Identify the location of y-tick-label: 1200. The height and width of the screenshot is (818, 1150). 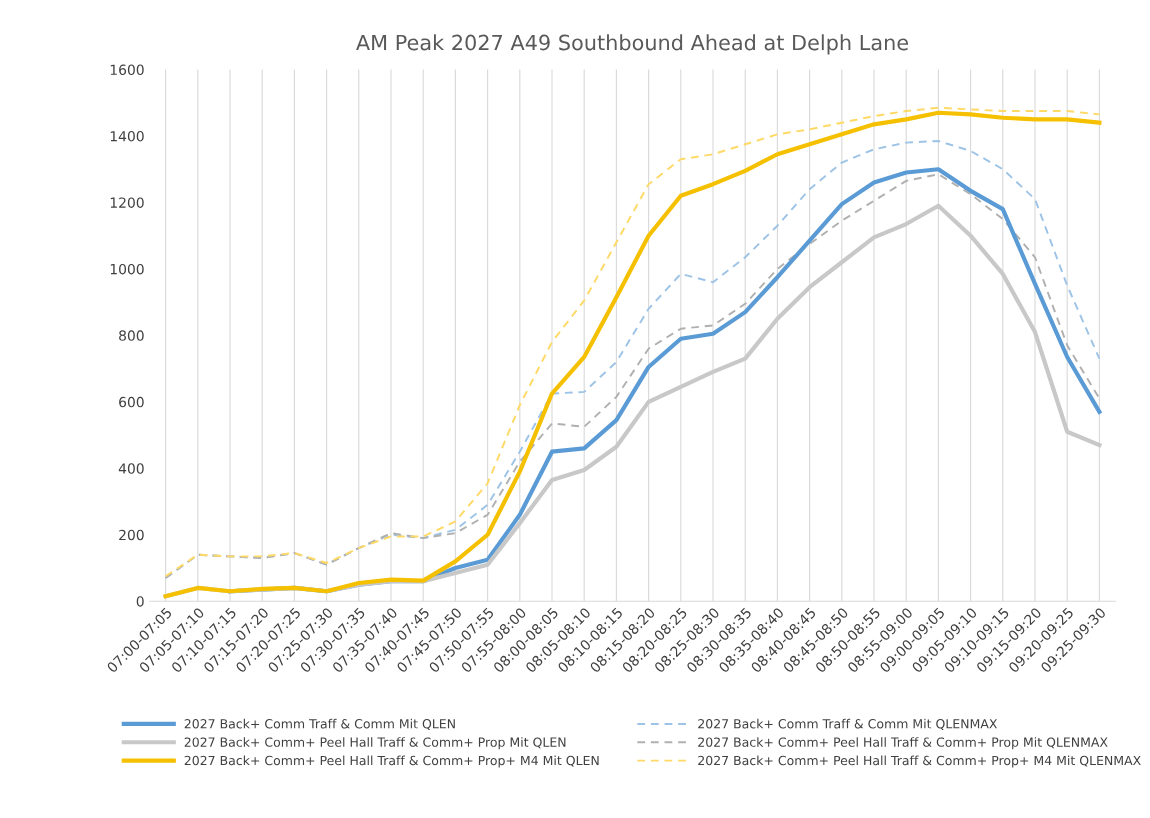
(127, 202).